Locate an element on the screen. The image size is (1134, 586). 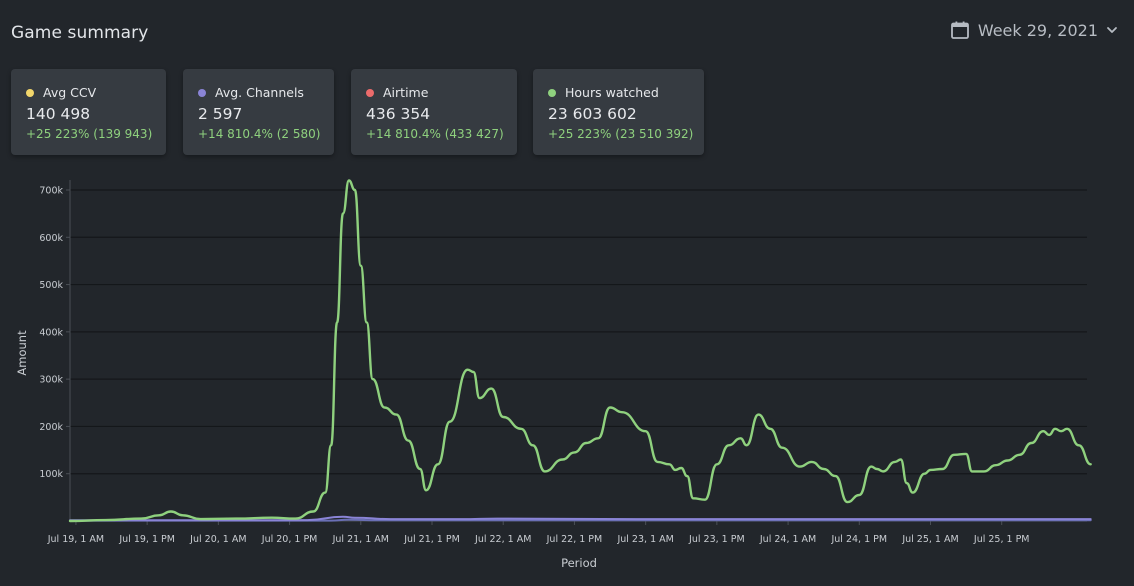
x-axis-title: Period is located at coordinates (579, 563).